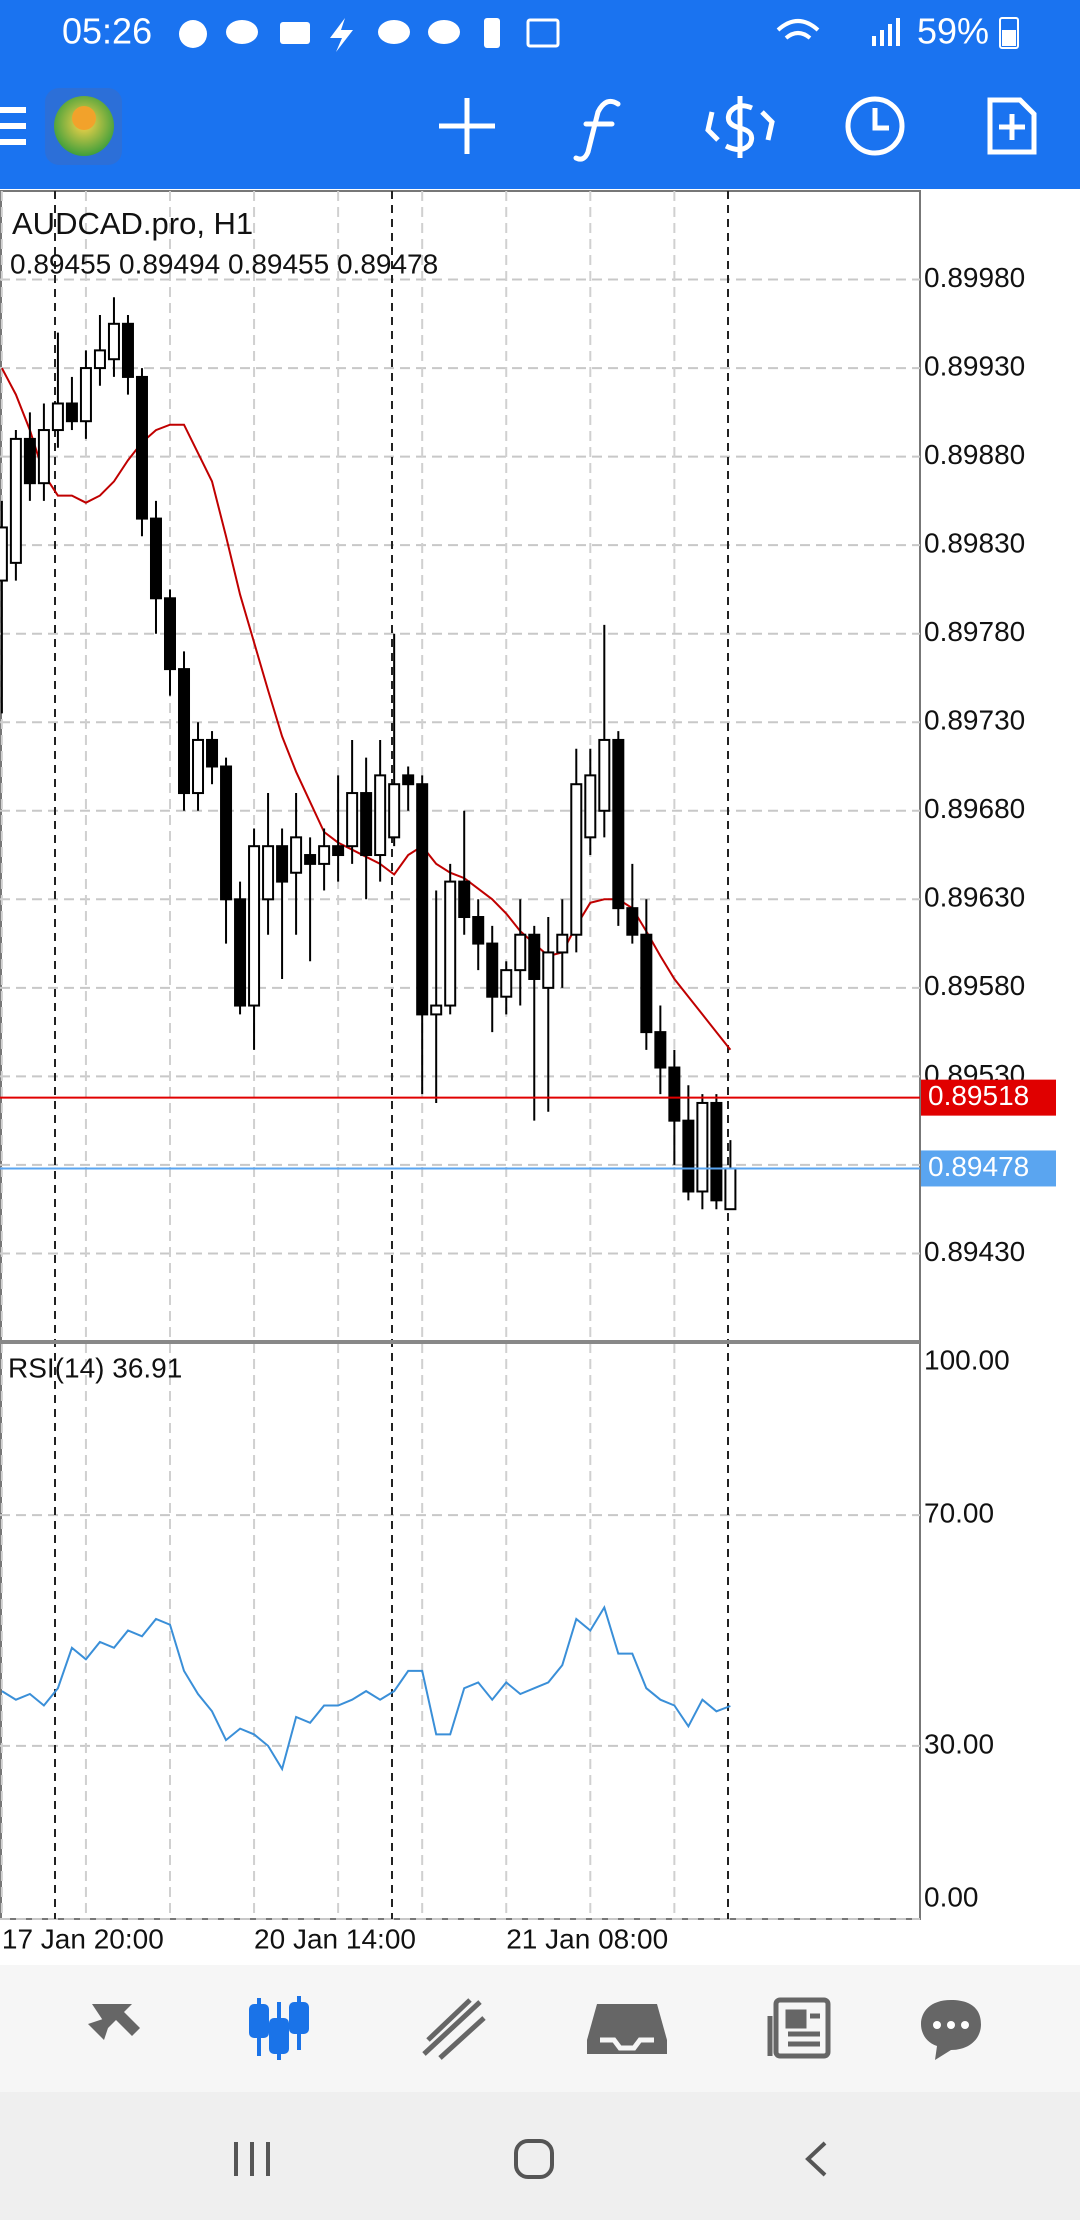 The width and height of the screenshot is (1080, 2220). I want to click on y-tick-label: 0.89580, so click(974, 985).